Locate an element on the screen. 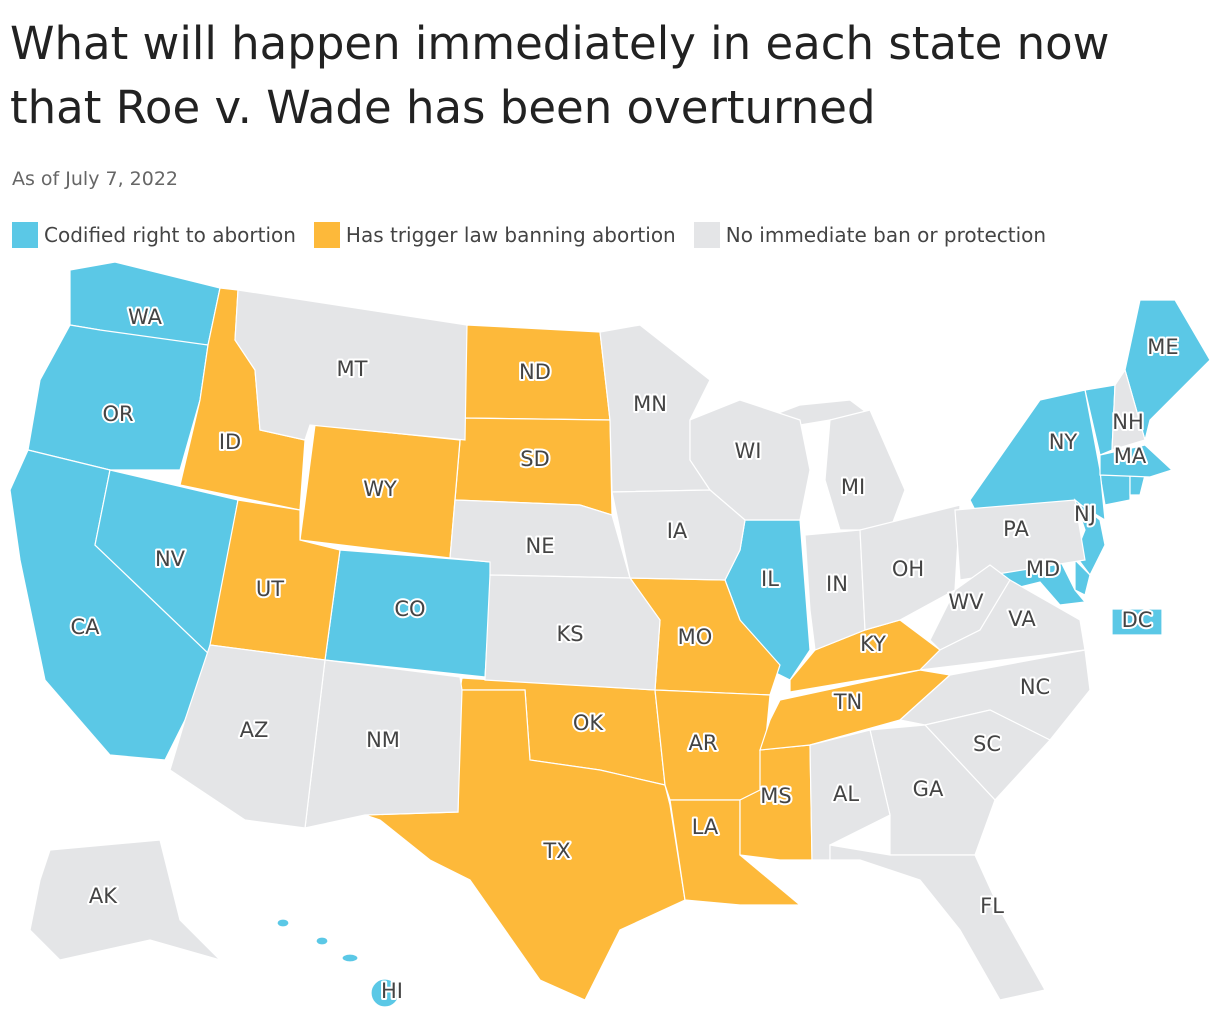 The height and width of the screenshot is (1028, 1220). state-label: WI is located at coordinates (748, 451).